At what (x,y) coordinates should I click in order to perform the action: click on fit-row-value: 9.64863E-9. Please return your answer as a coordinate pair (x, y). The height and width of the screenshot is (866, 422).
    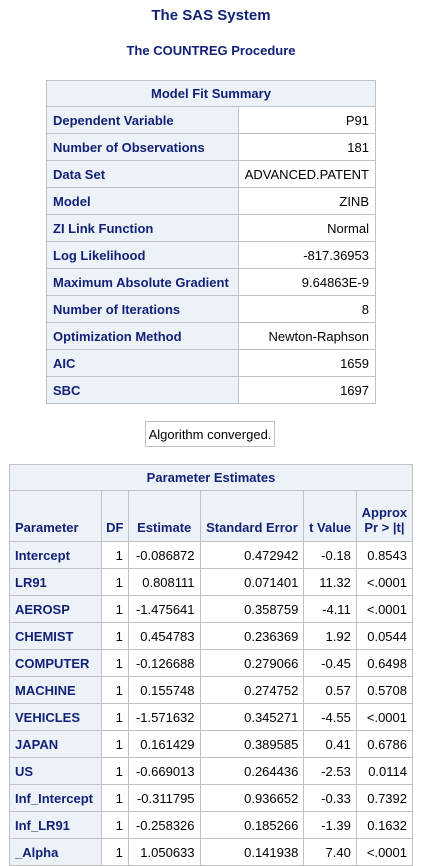
    Looking at the image, I should click on (307, 282).